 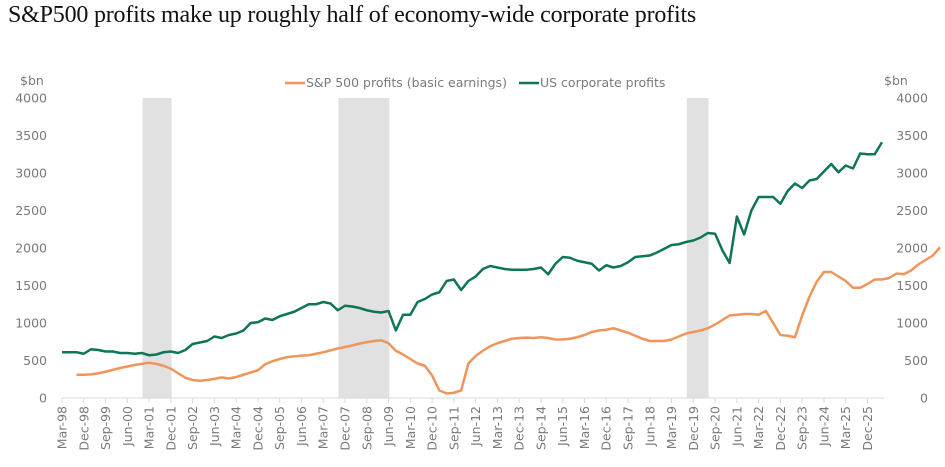 What do you see at coordinates (845, 427) in the screenshot?
I see `x-tick-label: Mar-25` at bounding box center [845, 427].